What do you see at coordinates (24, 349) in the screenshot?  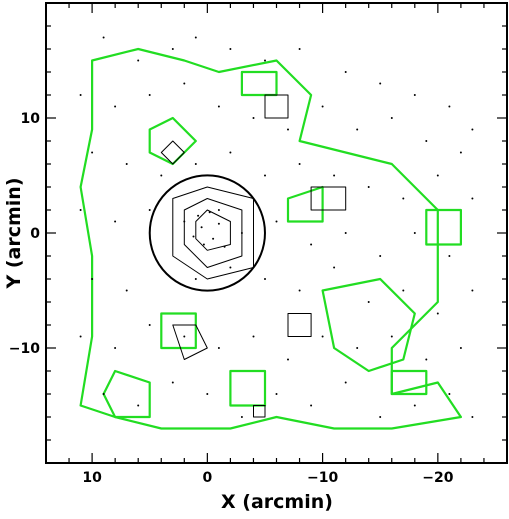 I see `y-tick-label: −10` at bounding box center [24, 349].